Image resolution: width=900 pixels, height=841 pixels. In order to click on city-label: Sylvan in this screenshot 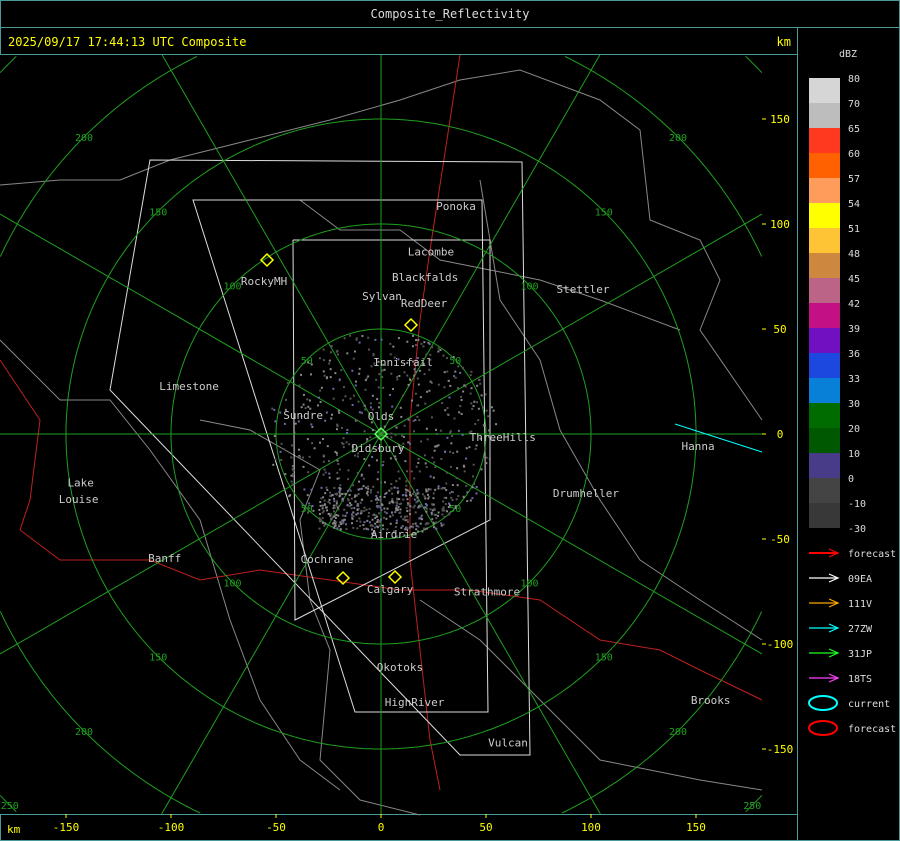, I will do `click(382, 296)`.